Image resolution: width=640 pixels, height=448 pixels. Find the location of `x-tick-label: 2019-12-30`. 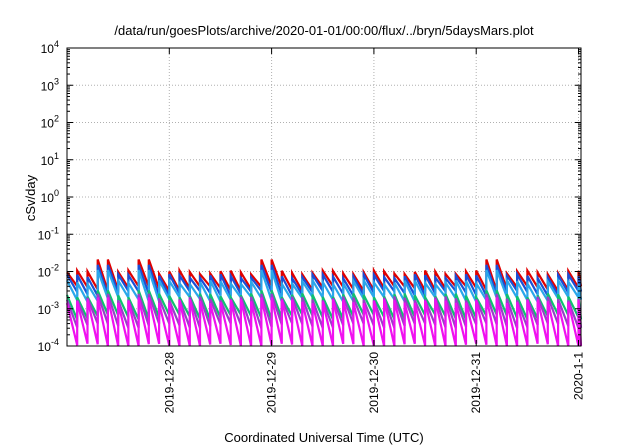

x-tick-label: 2019-12-30 is located at coordinates (374, 383).